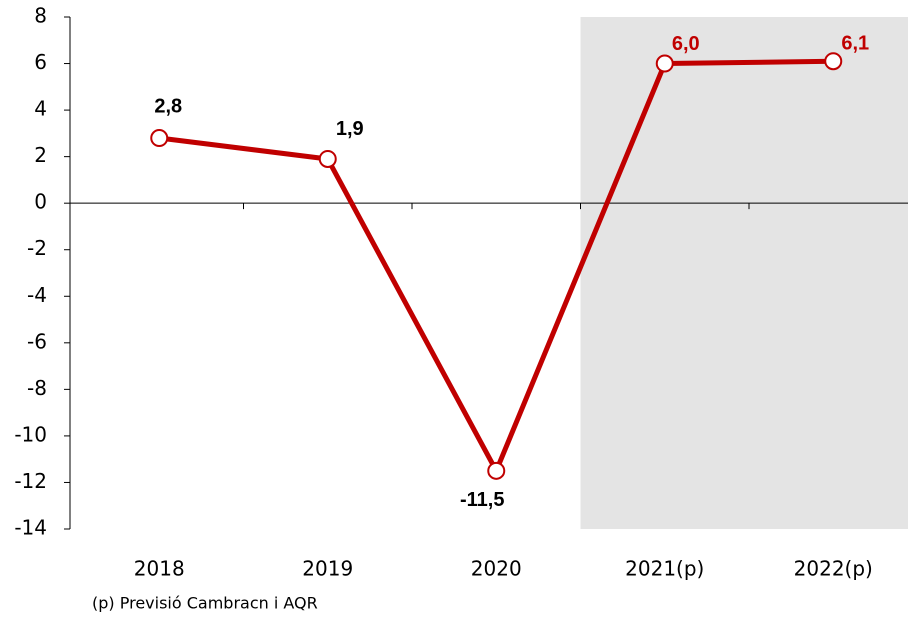  What do you see at coordinates (327, 569) in the screenshot?
I see `x-tick-label: 2019` at bounding box center [327, 569].